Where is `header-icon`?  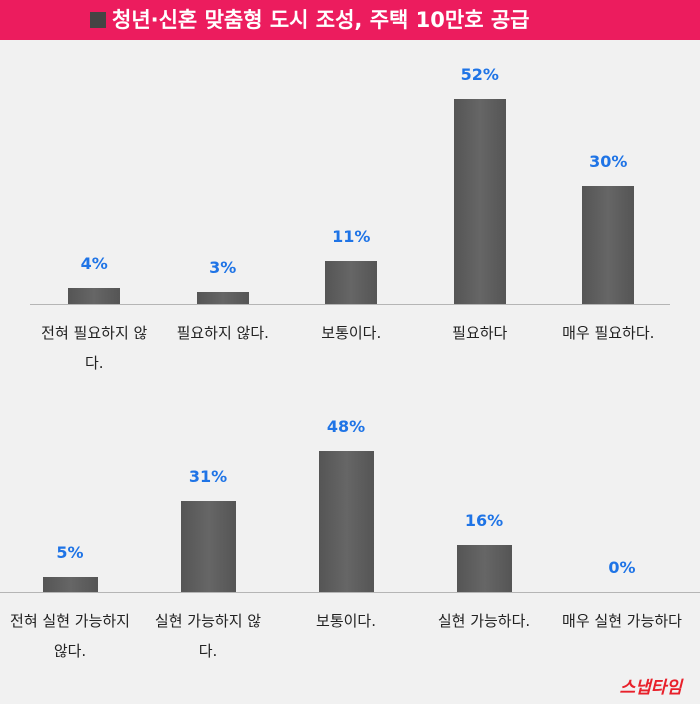 header-icon is located at coordinates (98, 20).